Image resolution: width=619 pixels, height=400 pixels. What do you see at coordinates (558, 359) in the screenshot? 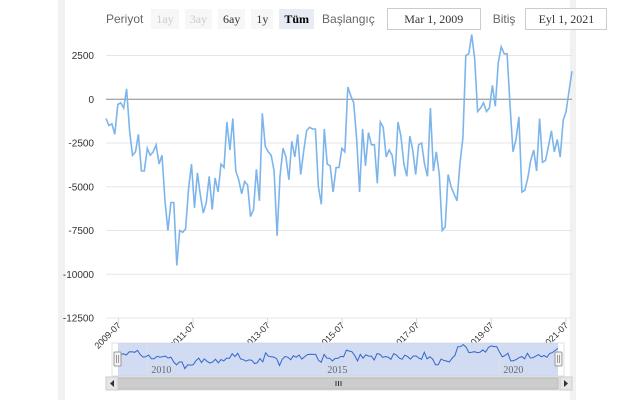
I see `navigator-handle-right` at bounding box center [558, 359].